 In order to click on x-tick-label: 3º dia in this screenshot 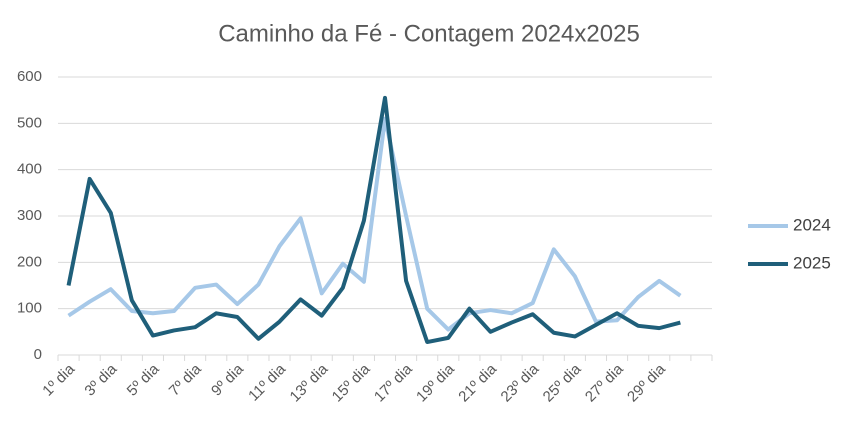, I will do `click(100, 379)`.